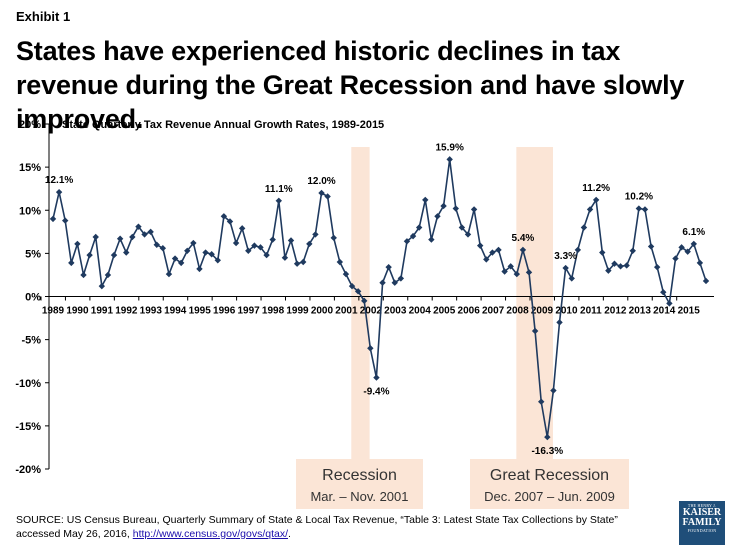 Image resolution: width=735 pixels, height=551 pixels. Describe the element at coordinates (493, 311) in the screenshot. I see `x-tick-label: 2007` at that location.